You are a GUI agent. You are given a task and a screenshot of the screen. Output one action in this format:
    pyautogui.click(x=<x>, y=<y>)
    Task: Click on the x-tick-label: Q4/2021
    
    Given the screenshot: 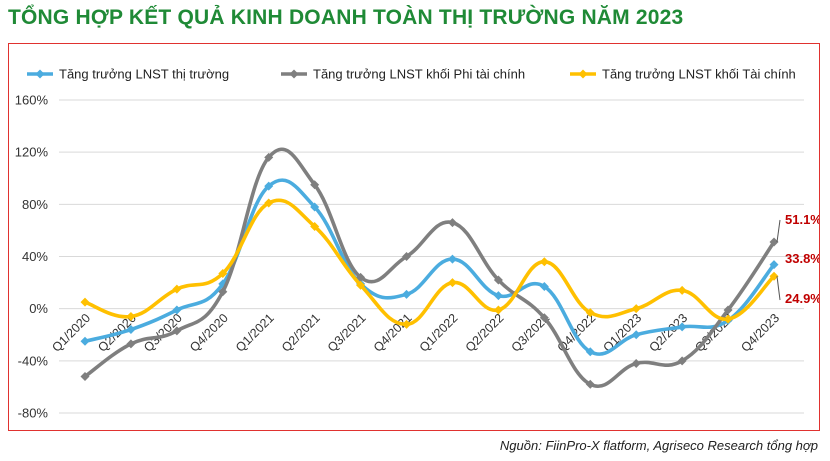 What is the action you would take?
    pyautogui.click(x=393, y=333)
    